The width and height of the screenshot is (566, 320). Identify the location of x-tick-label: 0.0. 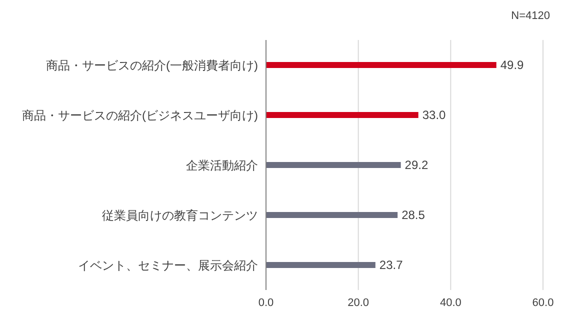
(266, 302).